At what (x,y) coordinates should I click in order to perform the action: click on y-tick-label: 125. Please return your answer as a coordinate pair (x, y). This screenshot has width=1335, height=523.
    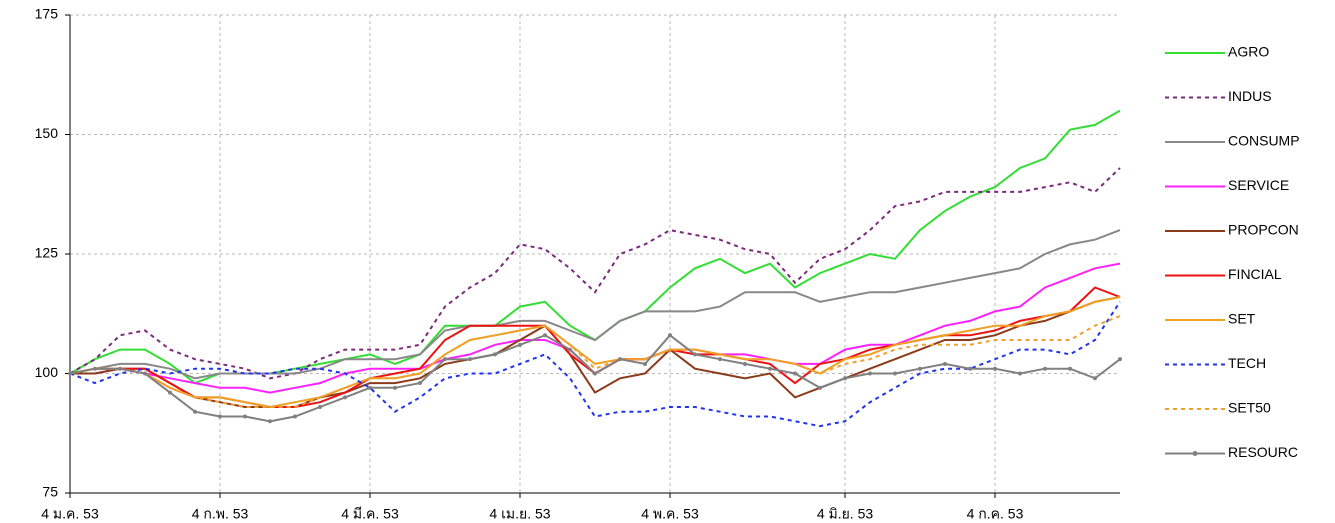
    Looking at the image, I should click on (47, 253).